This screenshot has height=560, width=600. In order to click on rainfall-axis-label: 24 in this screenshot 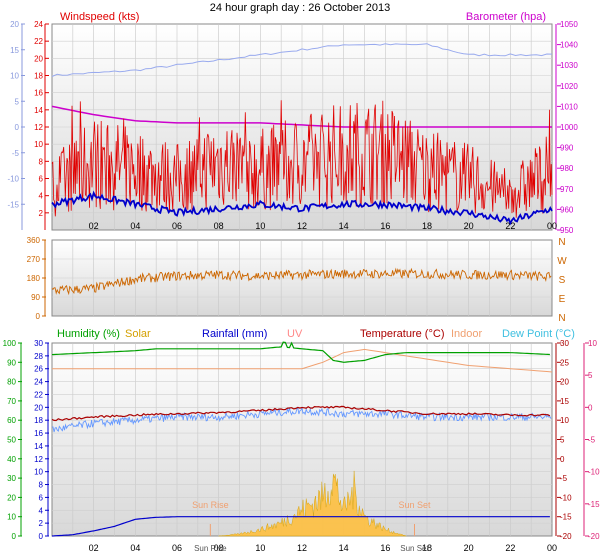, I will do `click(38, 382)`.